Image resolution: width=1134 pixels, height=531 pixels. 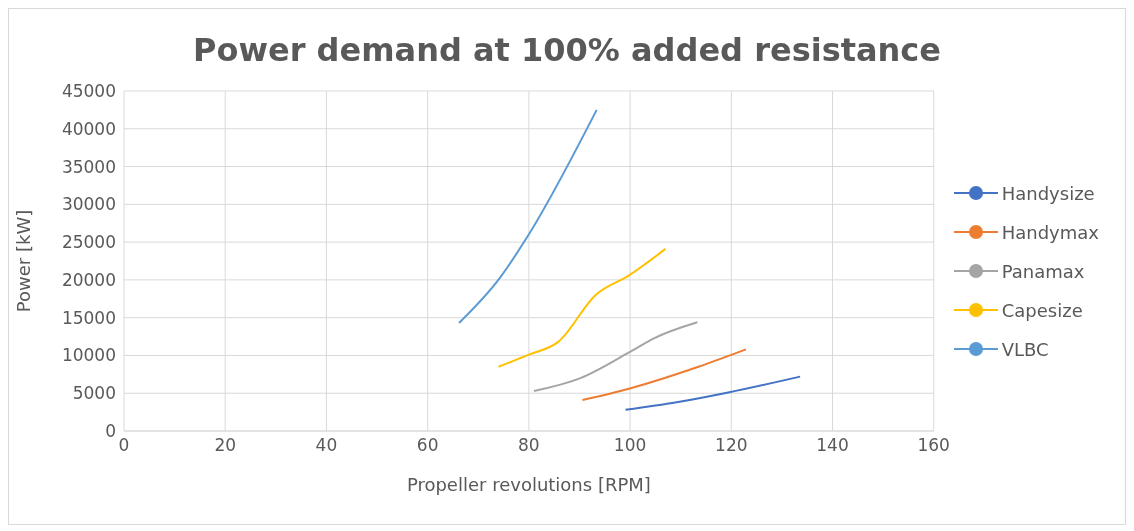 I want to click on chart-title: Power demand at 100% added resistance, so click(x=567, y=51).